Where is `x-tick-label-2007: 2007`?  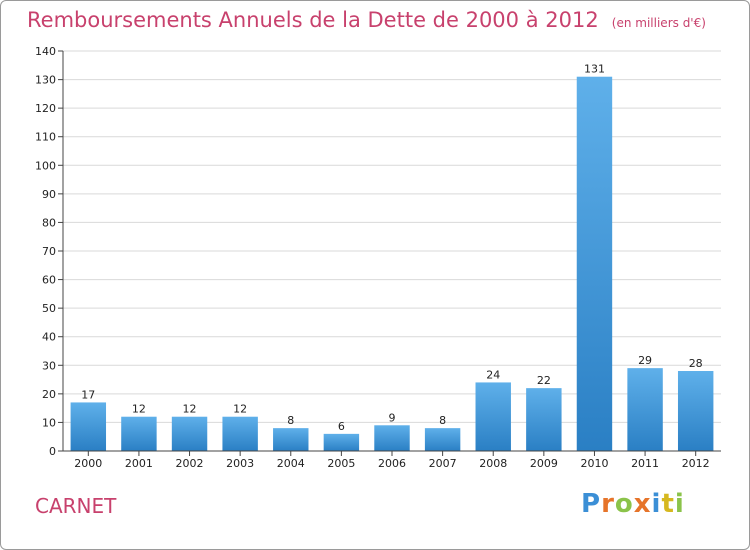 x-tick-label-2007: 2007 is located at coordinates (443, 463).